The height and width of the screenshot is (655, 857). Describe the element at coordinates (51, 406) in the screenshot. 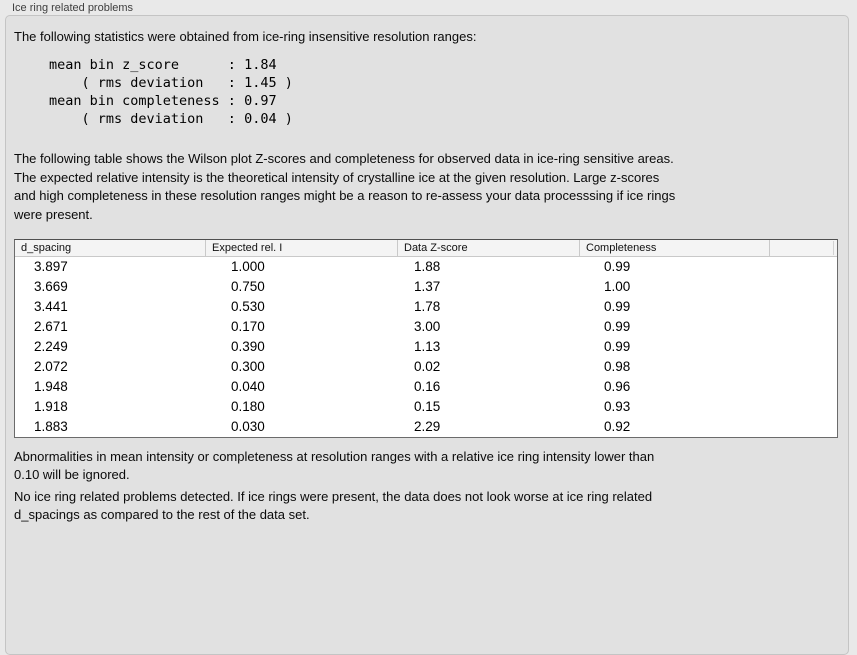

I see `table-cell: 1.918` at that location.